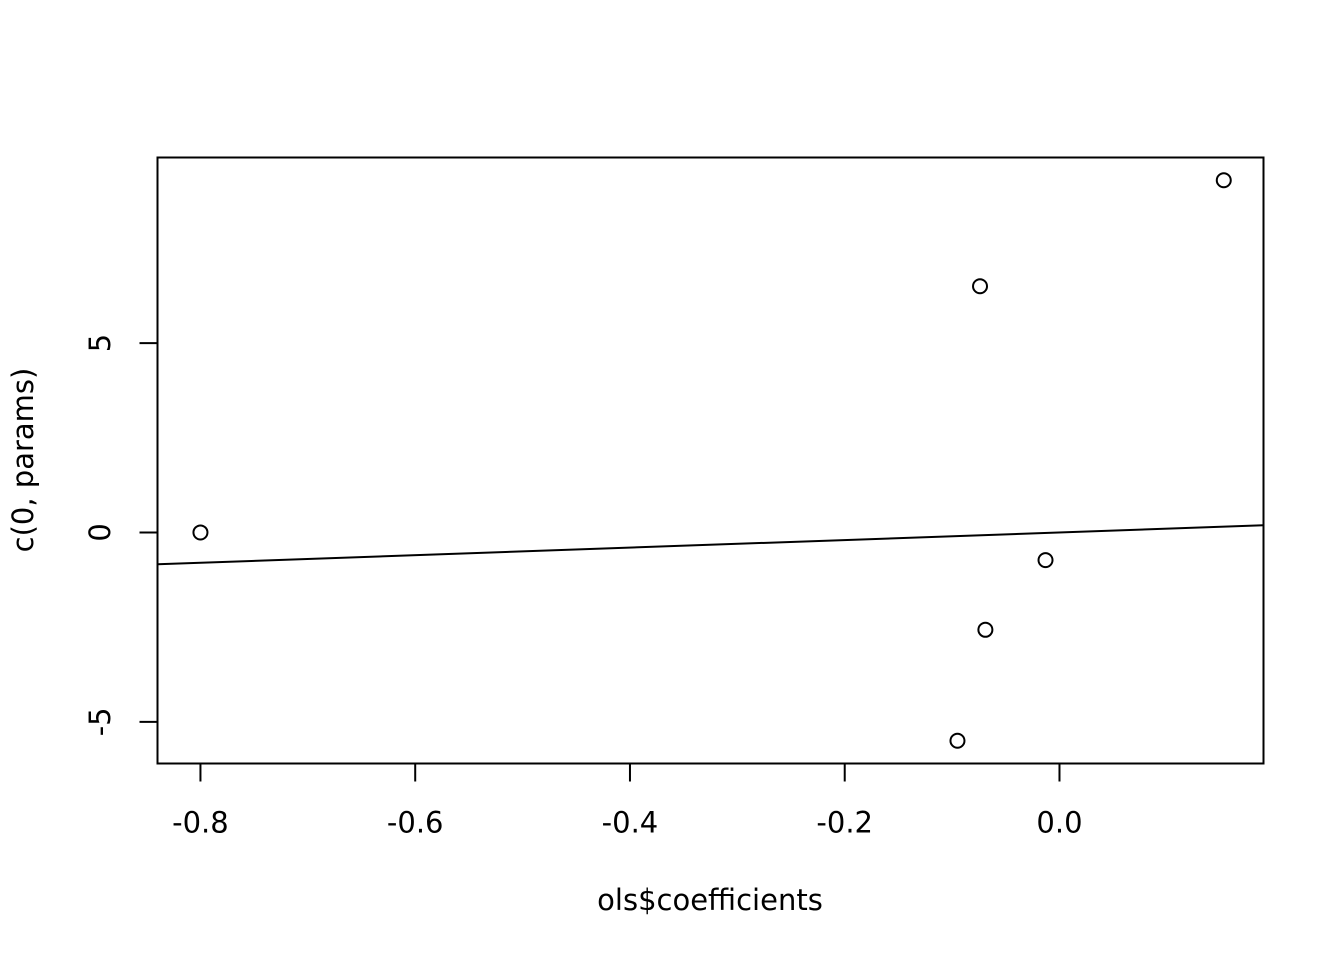 The image size is (1344, 960). I want to click on y-tick-label: 5, so click(100, 343).